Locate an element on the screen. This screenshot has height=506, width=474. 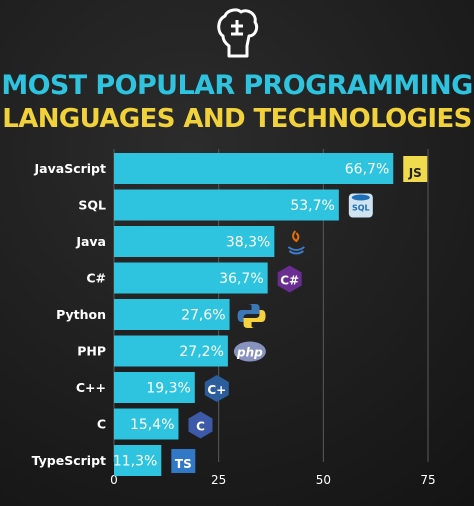
chart-title-line1: MOST POPULAR PROGRAMMING is located at coordinates (237, 85).